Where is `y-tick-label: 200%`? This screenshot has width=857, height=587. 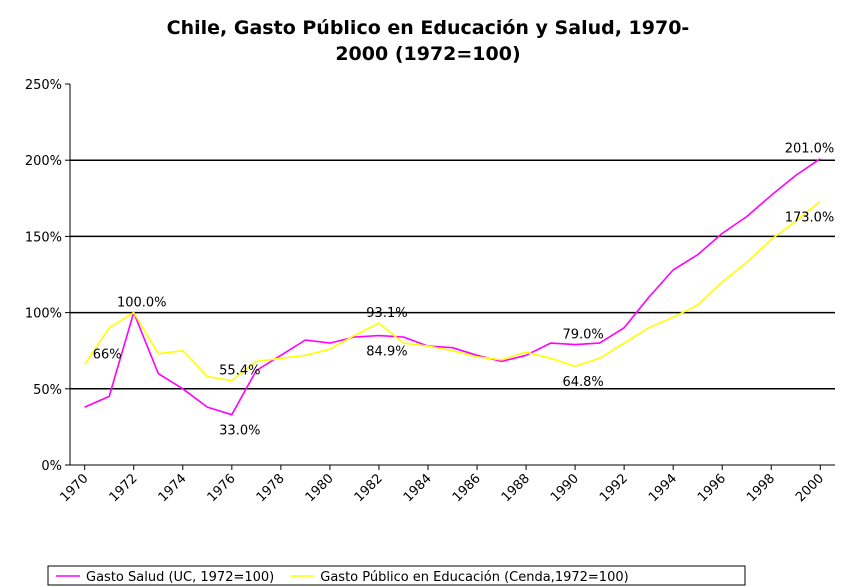 y-tick-label: 200% is located at coordinates (43, 161).